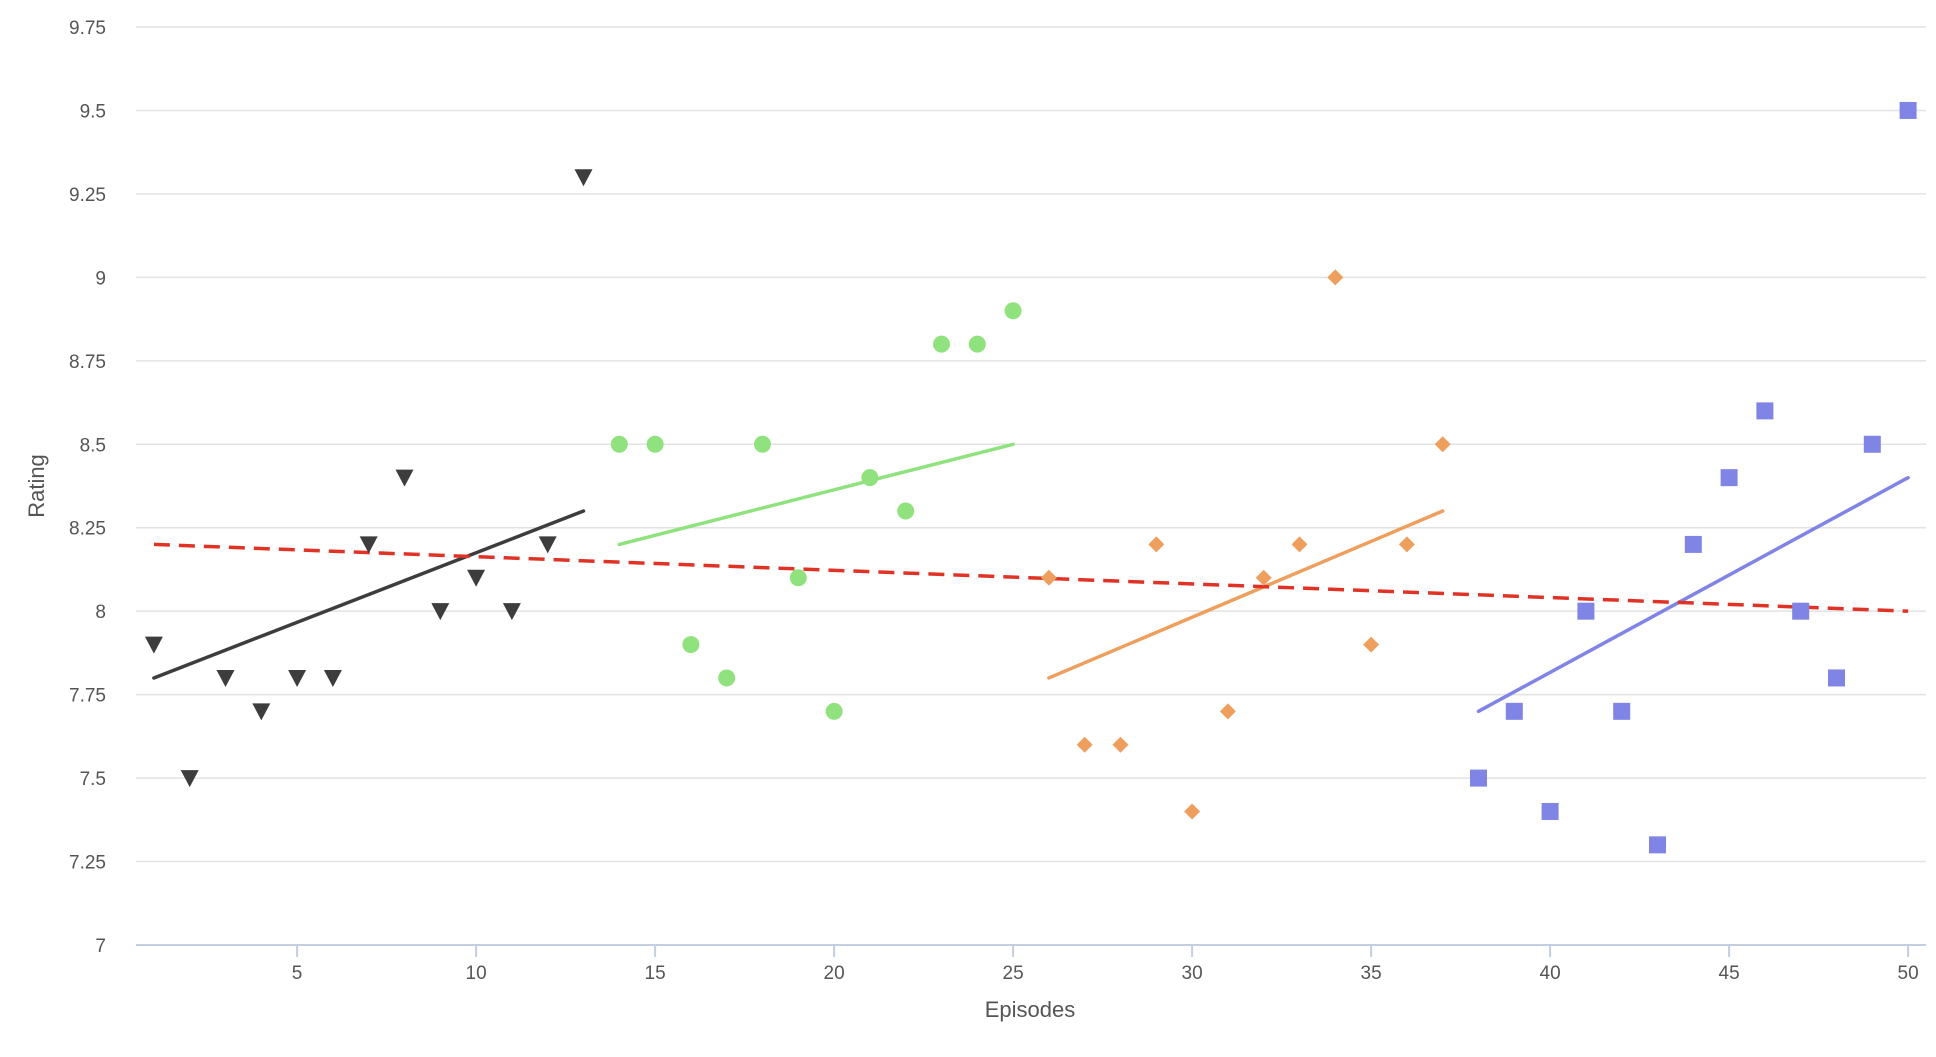  Describe the element at coordinates (93, 445) in the screenshot. I see `y-tick-label: 8.5` at that location.